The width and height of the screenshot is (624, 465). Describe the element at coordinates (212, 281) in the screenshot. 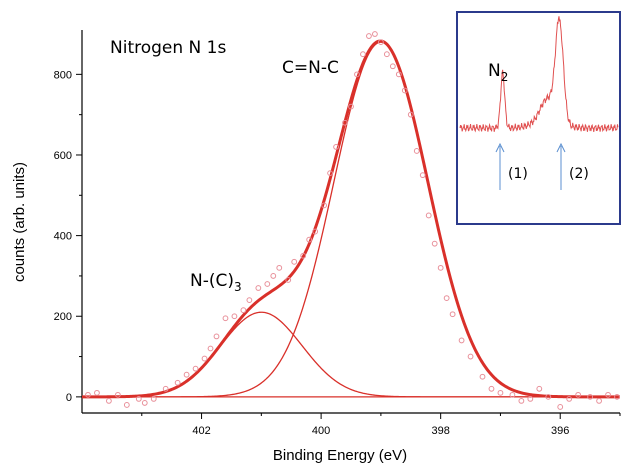

I see `peak-label-nc3-main: N-(C)` at that location.